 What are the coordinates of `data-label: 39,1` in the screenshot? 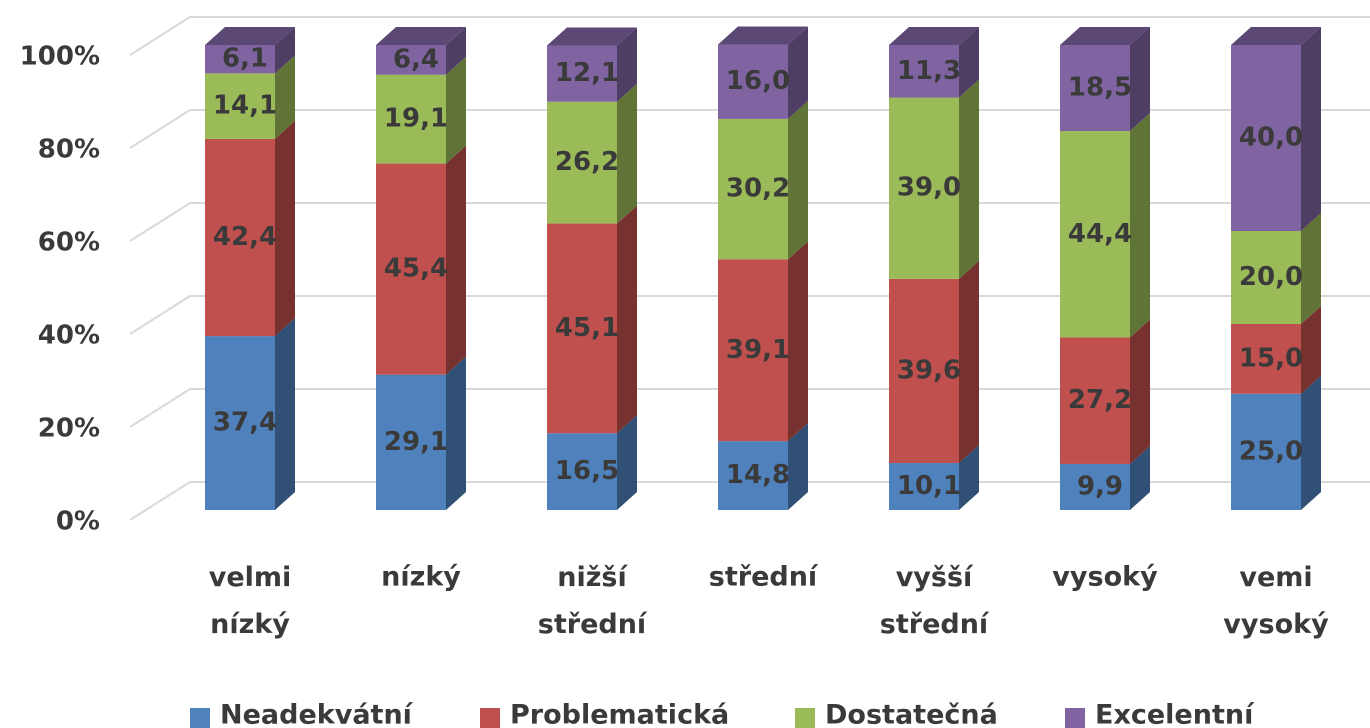 It's located at (758, 350).